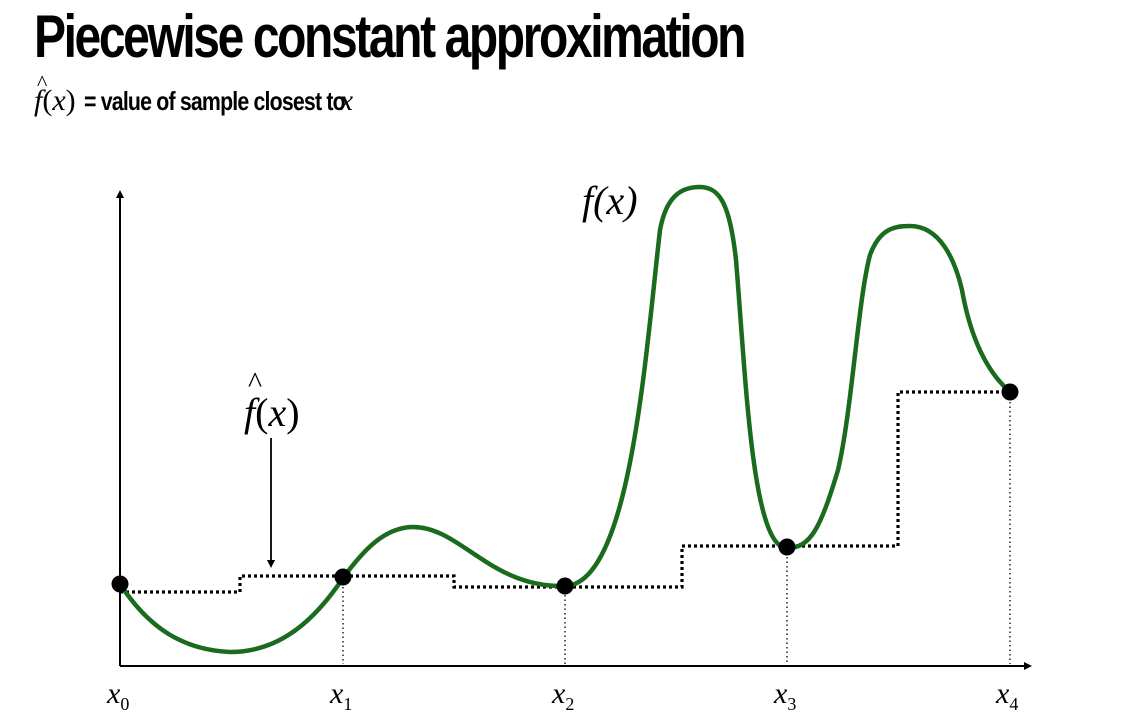 The width and height of the screenshot is (1140, 720). I want to click on sample-label-3: x3, so click(784, 695).